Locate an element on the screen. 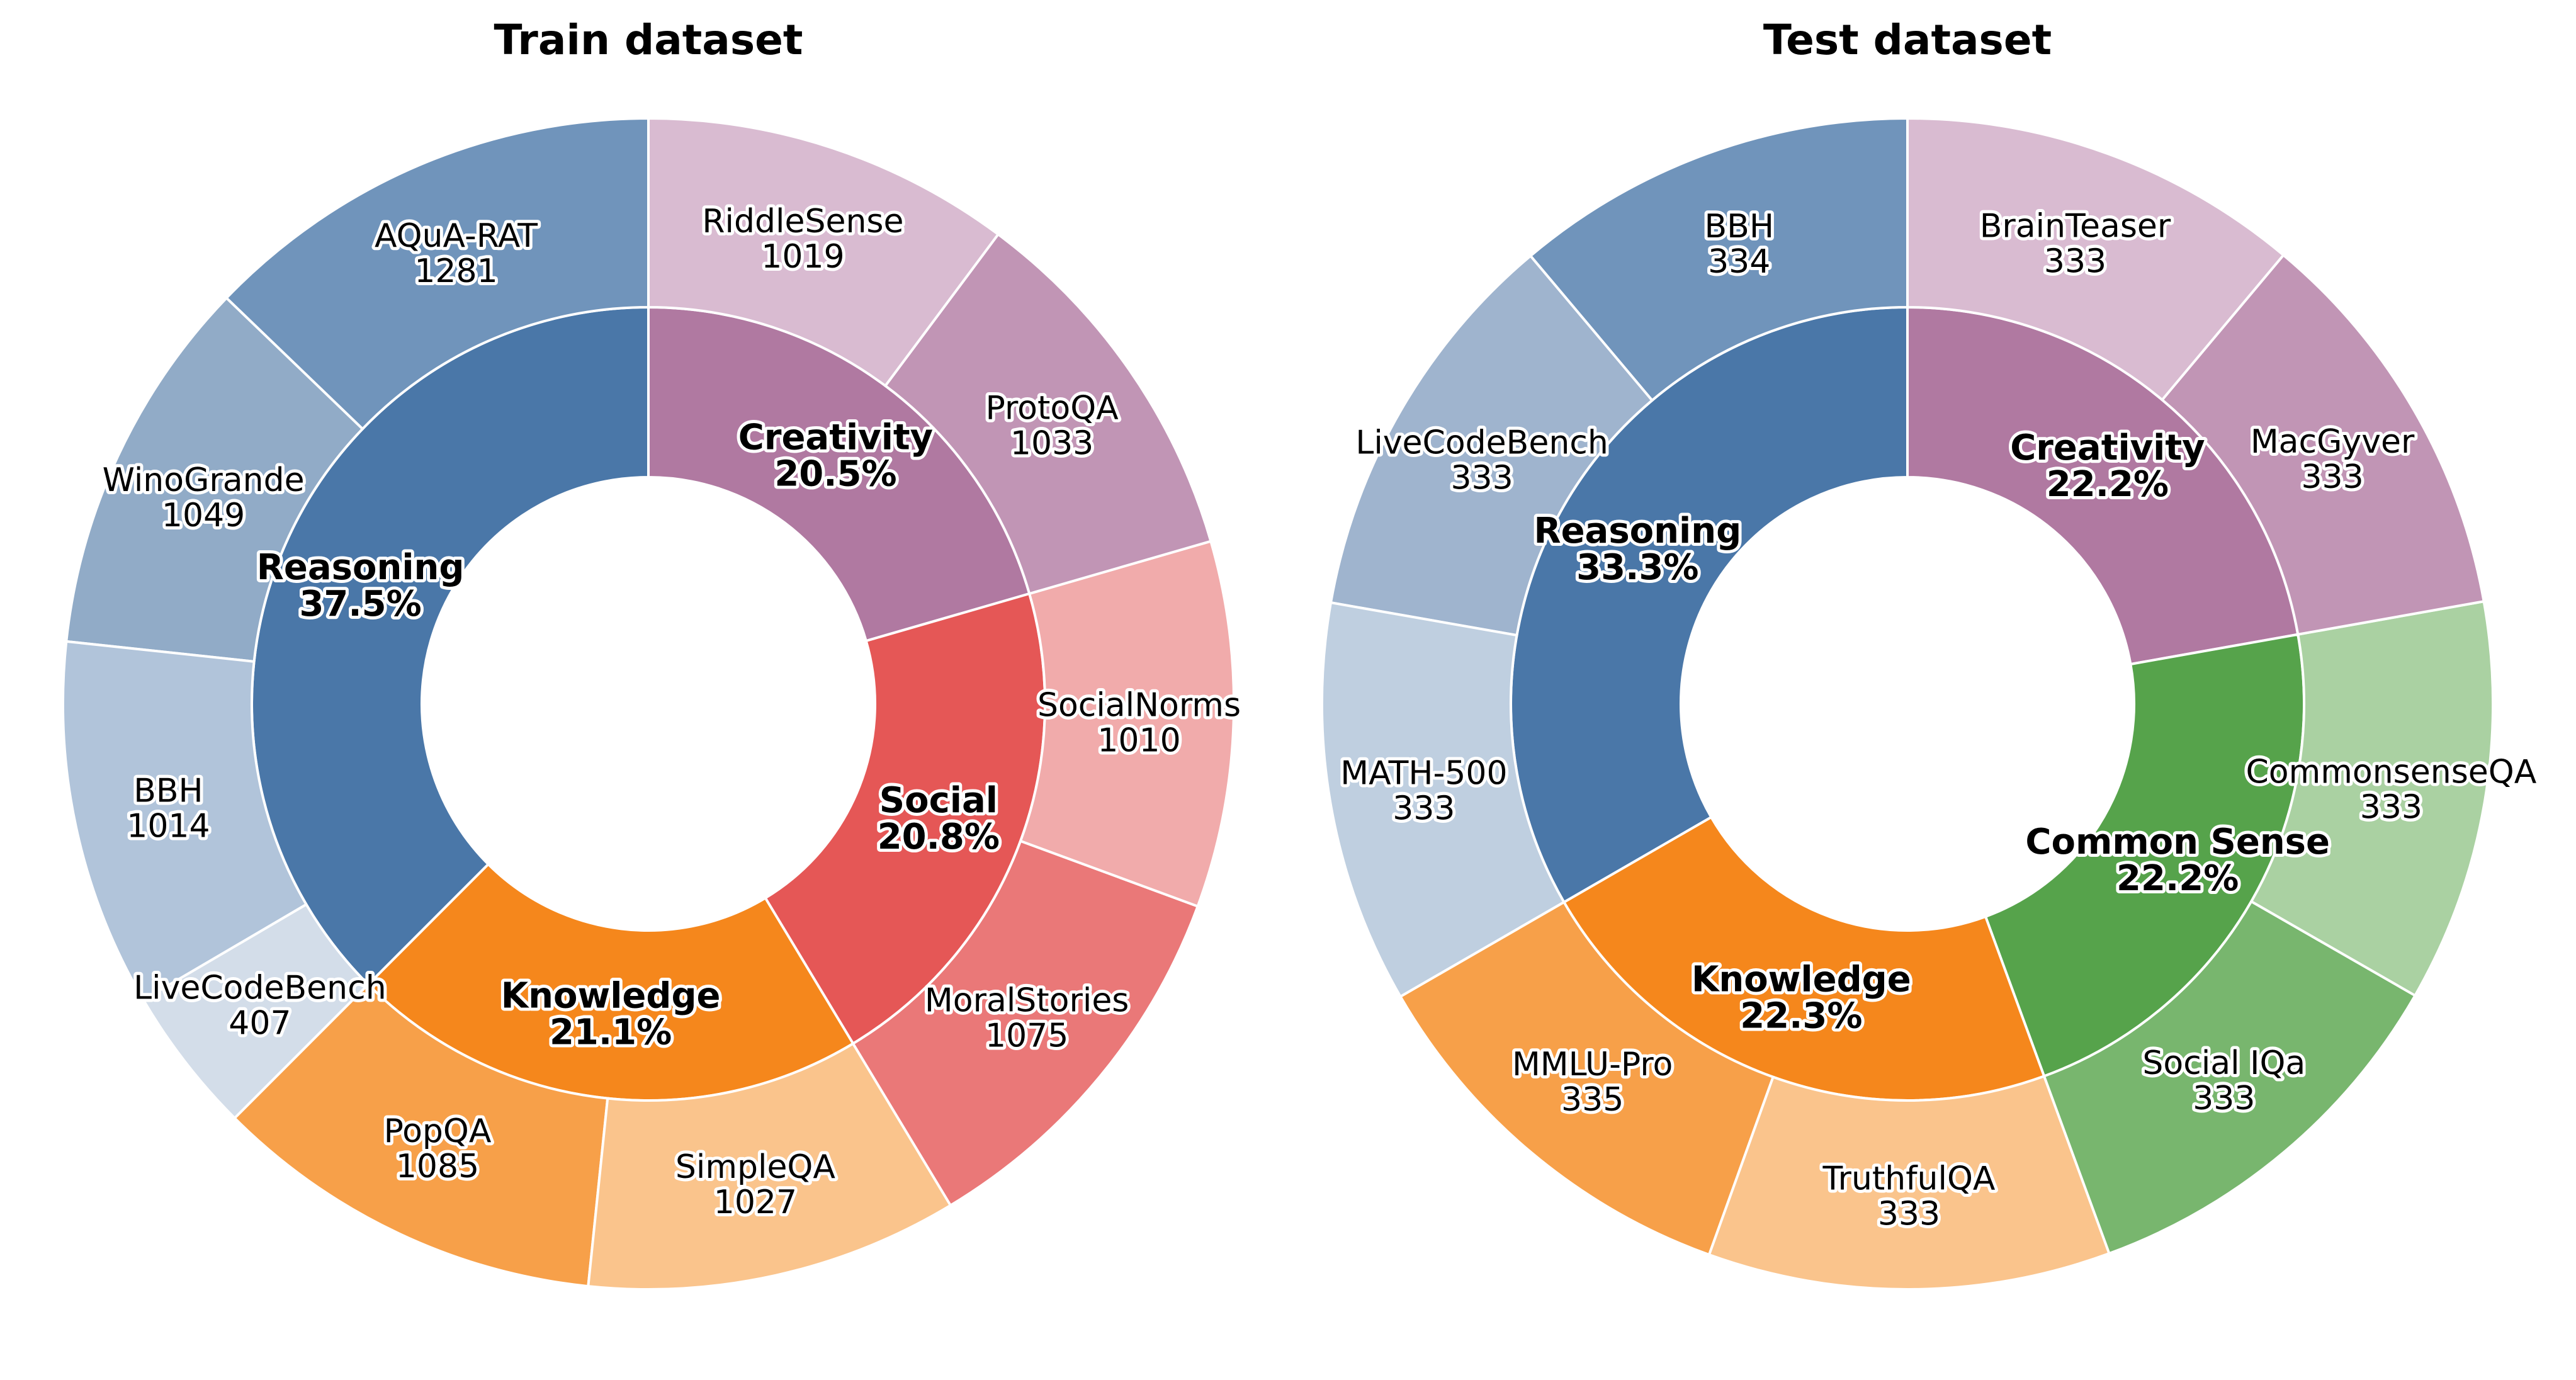 This screenshot has height=1380, width=2576. outer-label-simpleqa-line-2: 1027 is located at coordinates (755, 1202).